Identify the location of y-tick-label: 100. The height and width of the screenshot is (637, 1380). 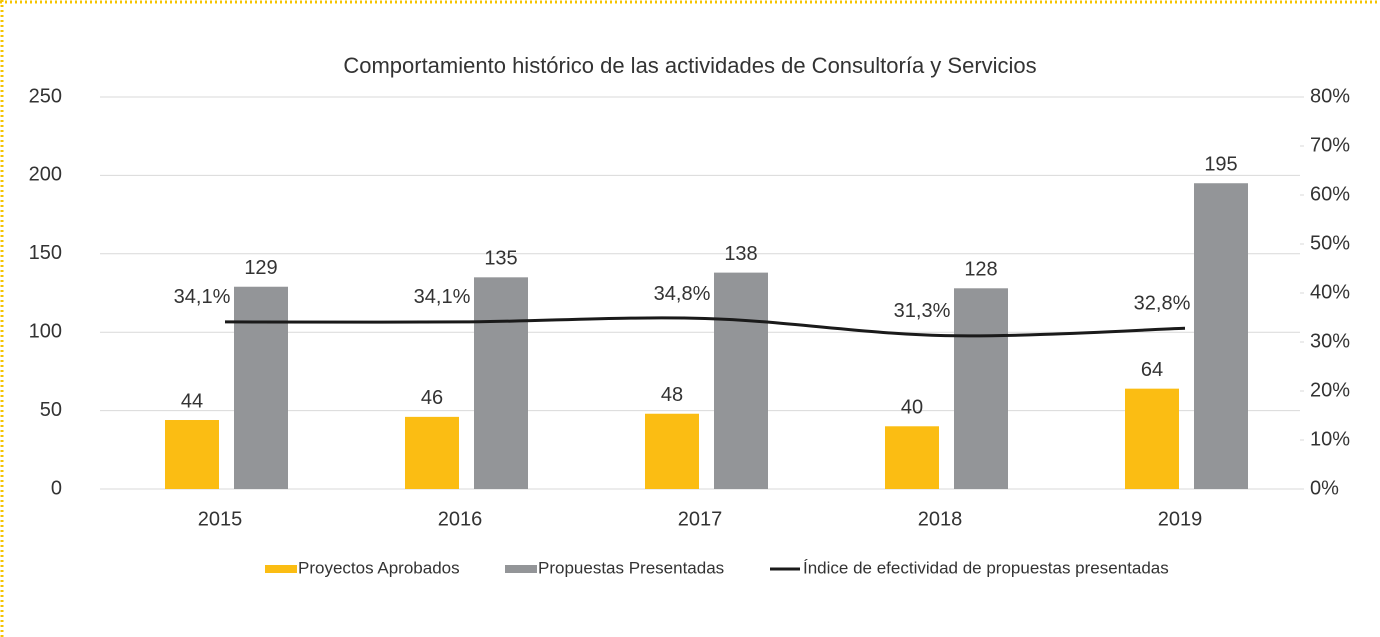
(45, 331).